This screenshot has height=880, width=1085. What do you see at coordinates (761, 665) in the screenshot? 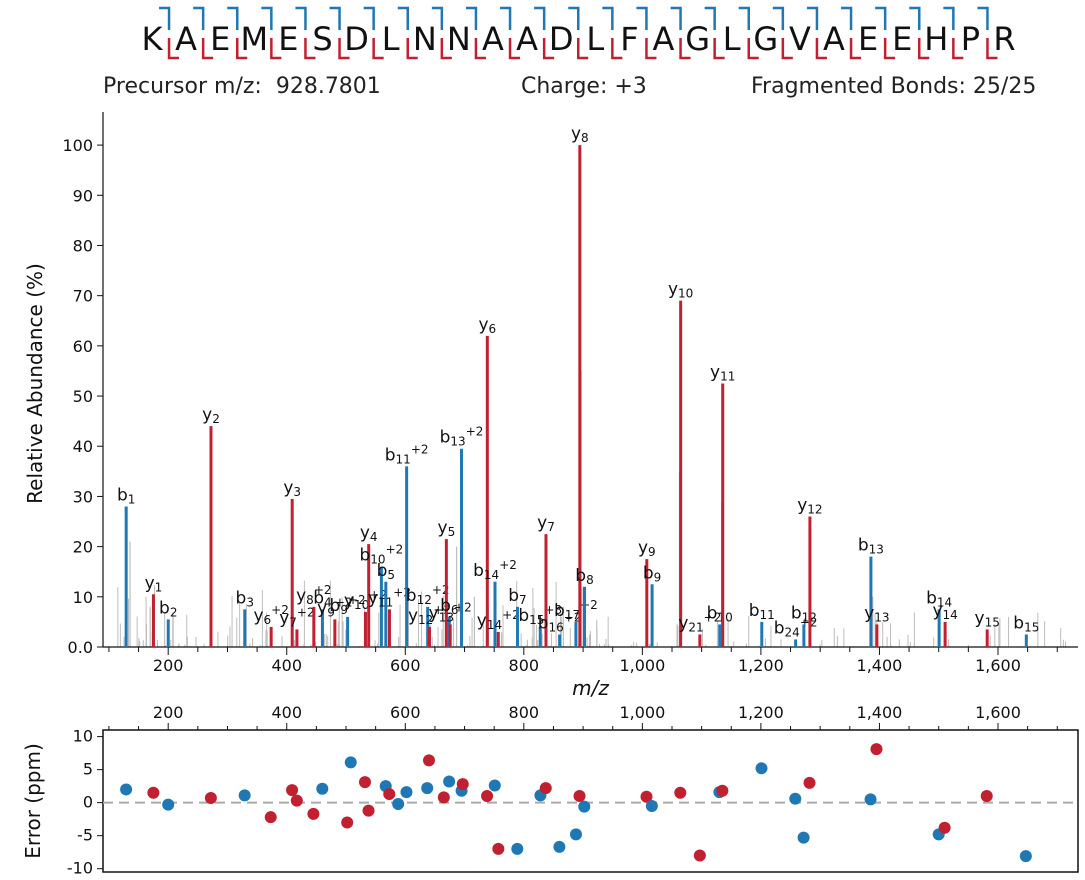
I see `x-tick-label: 1,200` at bounding box center [761, 665].